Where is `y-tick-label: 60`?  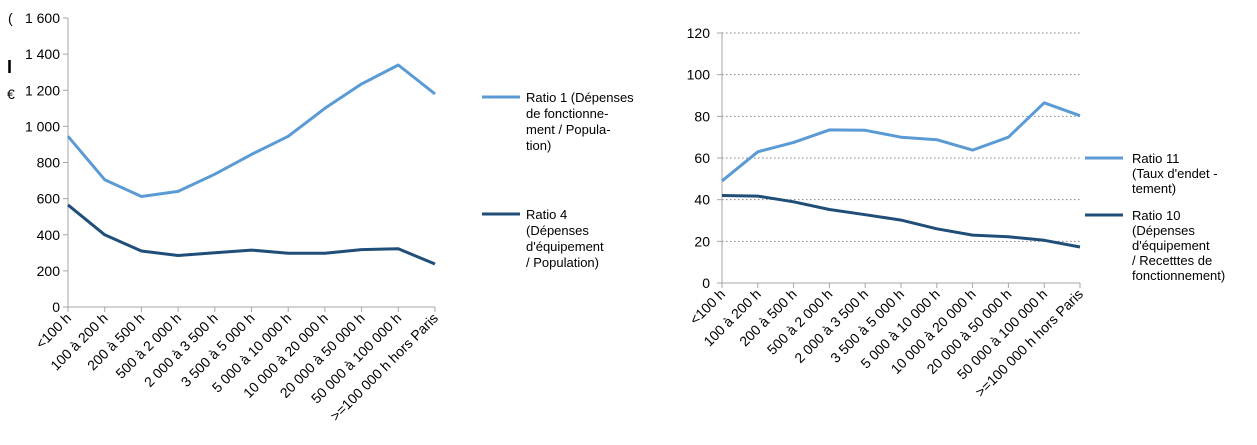 y-tick-label: 60 is located at coordinates (702, 158).